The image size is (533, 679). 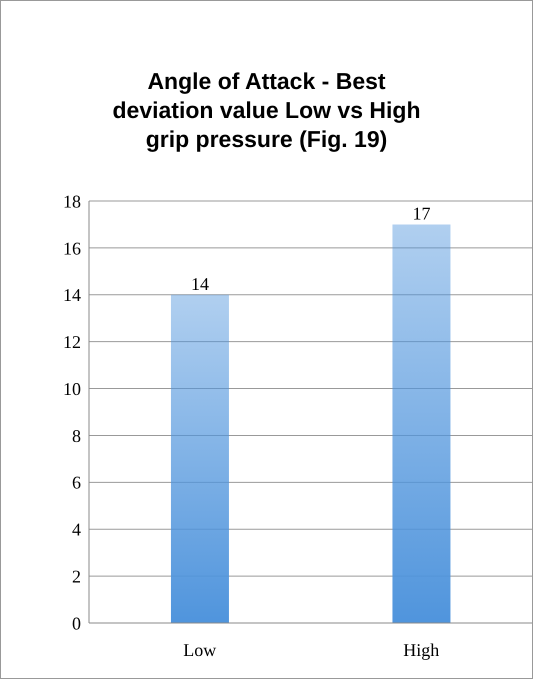 I want to click on y-tick-label: 10, so click(x=72, y=388).